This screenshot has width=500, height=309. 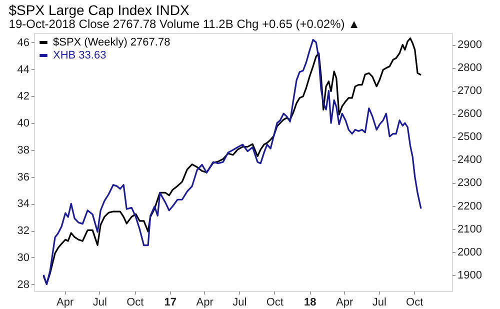 I want to click on y-tick-label: 36, so click(x=23, y=177).